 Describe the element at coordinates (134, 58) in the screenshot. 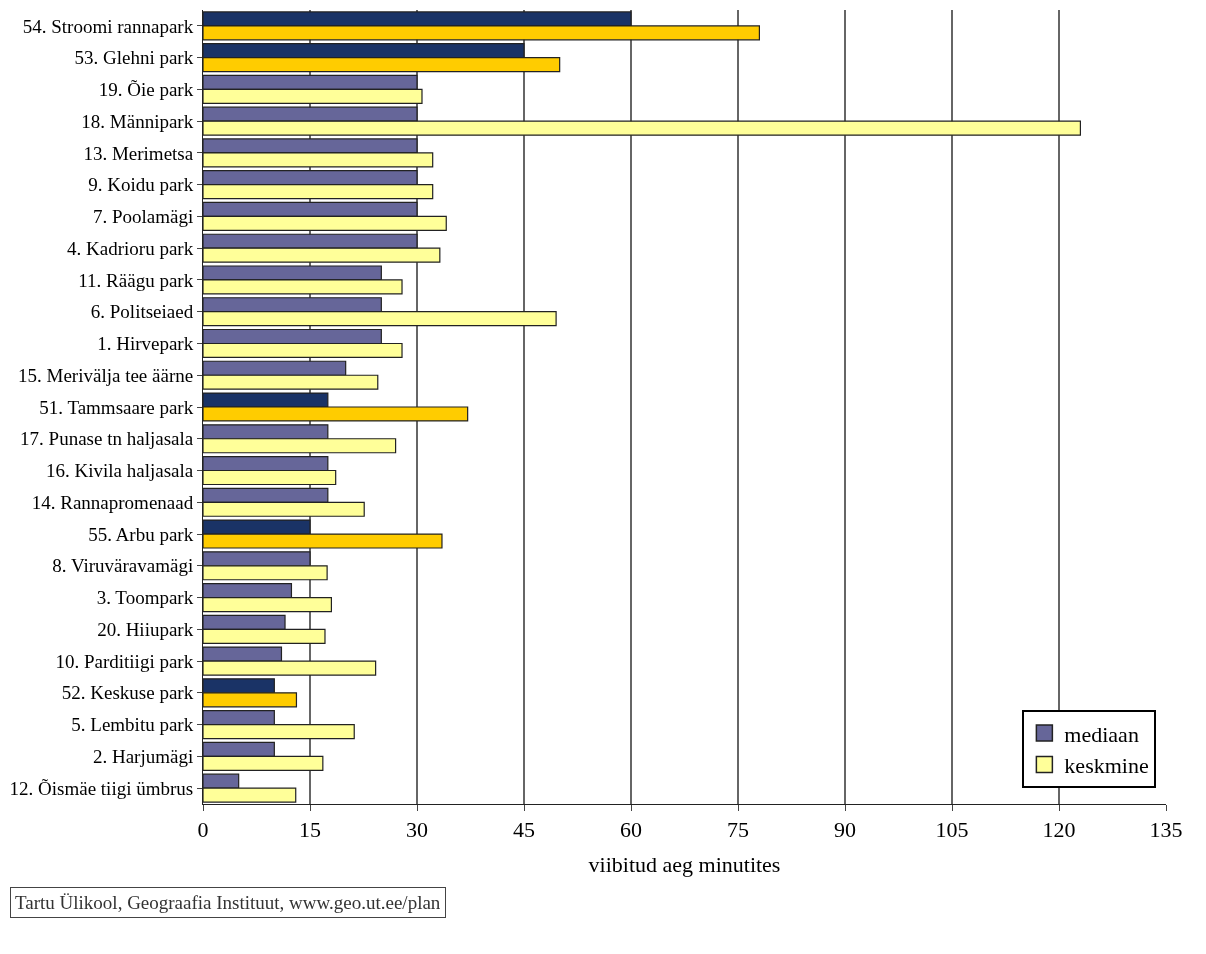

I see `y-tick-label: 53. Glehni park` at that location.